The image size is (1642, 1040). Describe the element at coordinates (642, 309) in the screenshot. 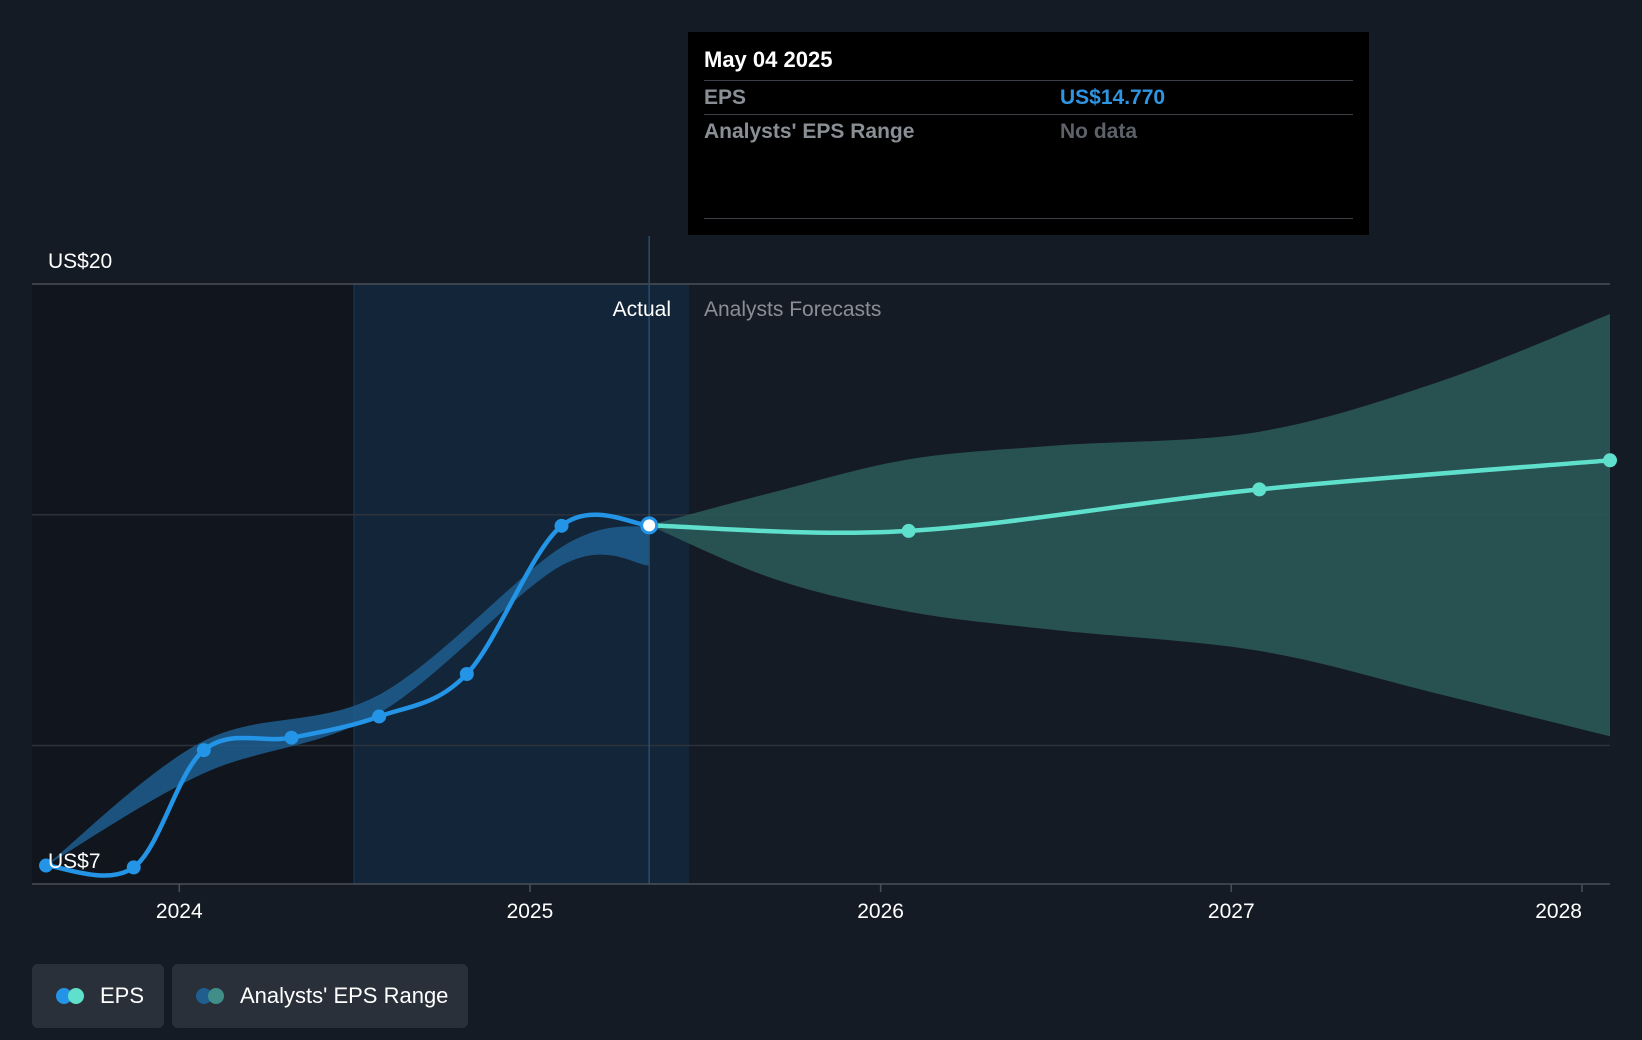

I see `actual-label: Actual` at that location.